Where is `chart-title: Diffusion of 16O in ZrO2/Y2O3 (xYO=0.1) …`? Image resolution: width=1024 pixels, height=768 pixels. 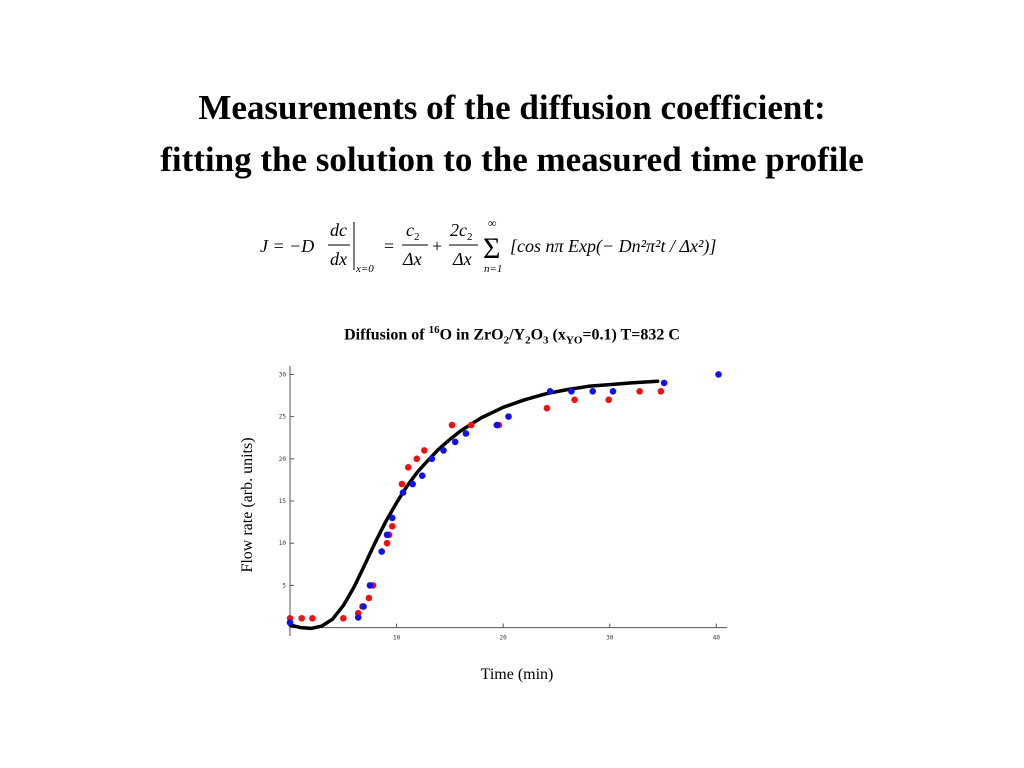
chart-title: Diffusion of 16O in ZrO2/Y2O3 (xYO=0.1) … is located at coordinates (512, 335).